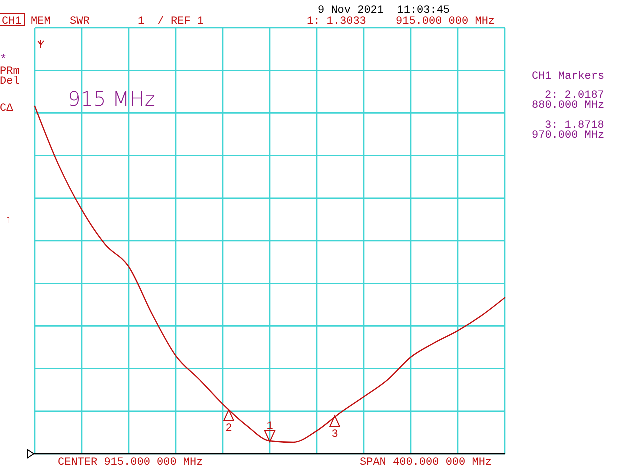 The image size is (640, 465). I want to click on text: CΔ, so click(7, 109).